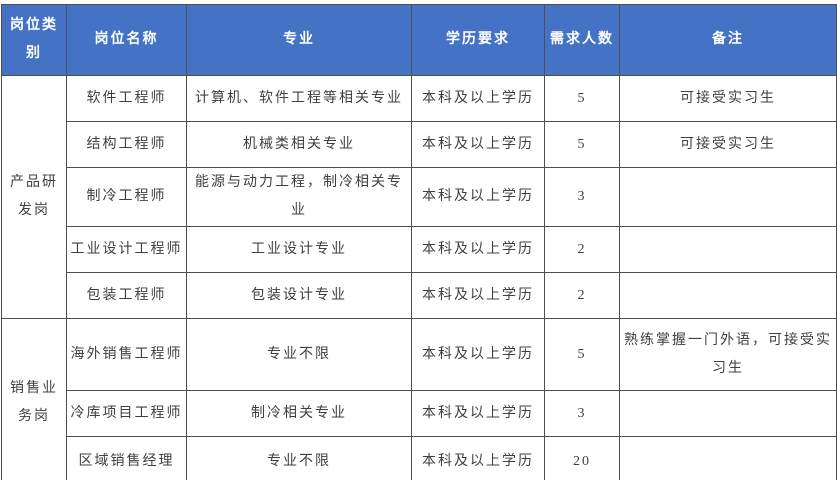 The image size is (837, 480). I want to click on table-row: 结构工程师 机械类相关专业 本科及以上学历 5 可接受实习生, so click(419, 144).